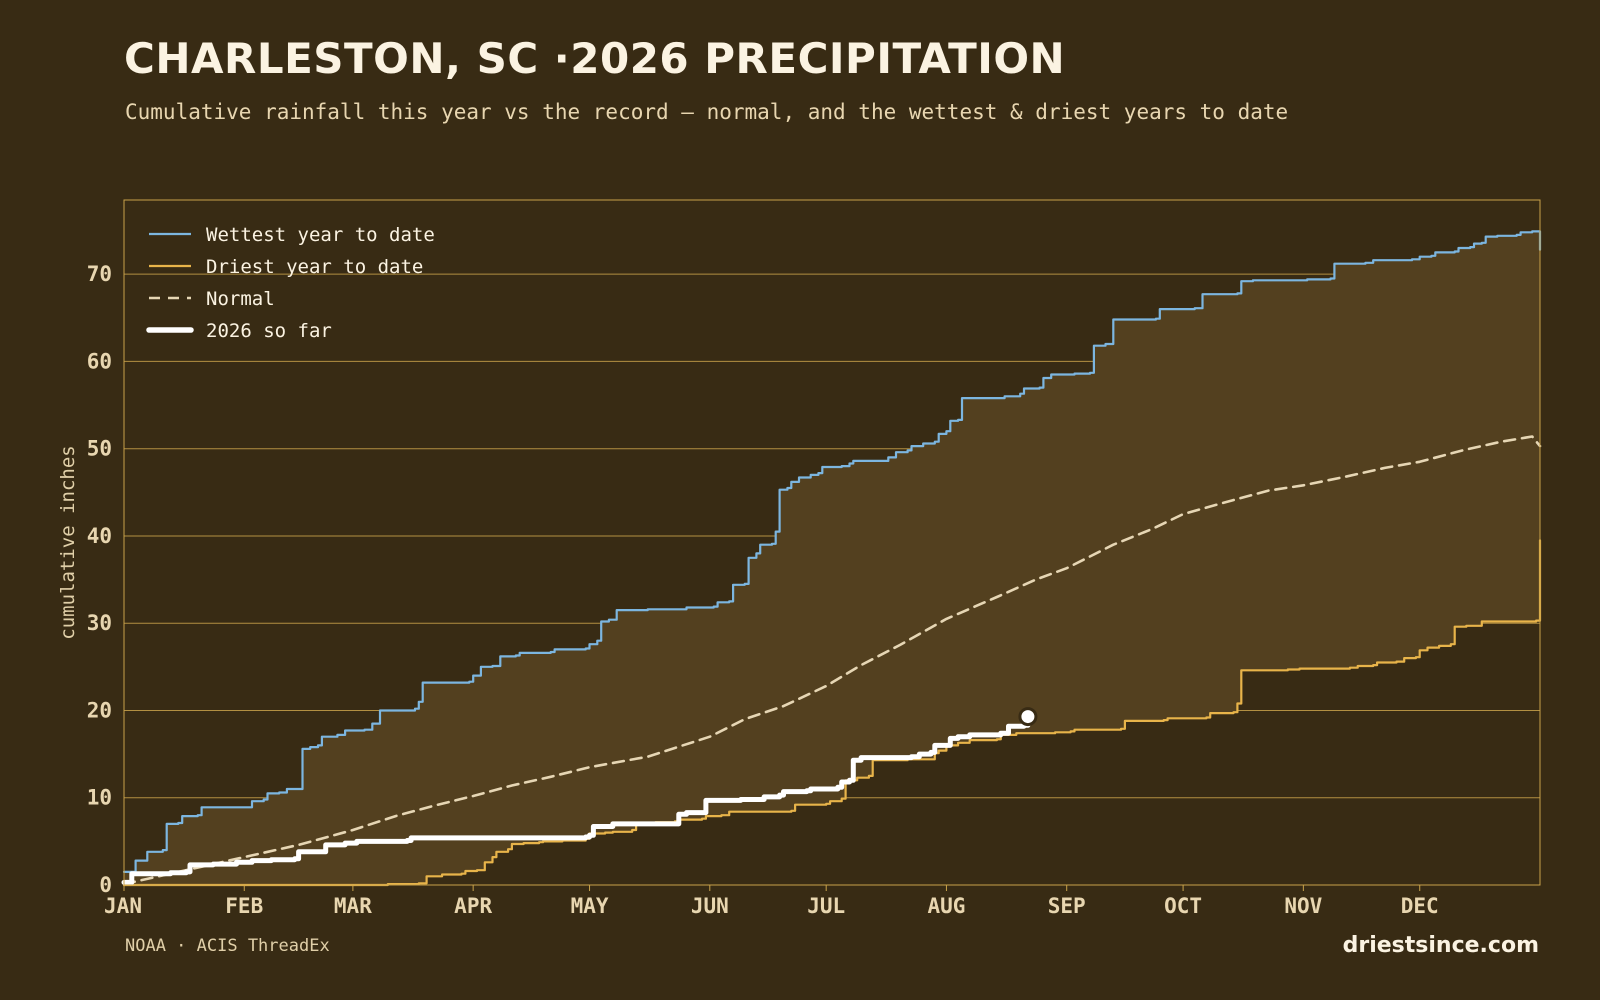 The width and height of the screenshot is (1600, 1000). Describe the element at coordinates (99, 274) in the screenshot. I see `y-tick-label: 70` at that location.